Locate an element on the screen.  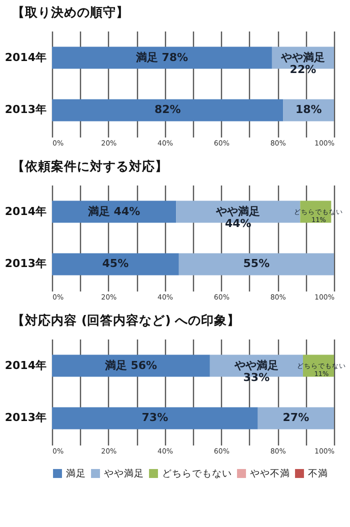
chart-title: 【依頼案件に対する対応】 is located at coordinates (90, 166).